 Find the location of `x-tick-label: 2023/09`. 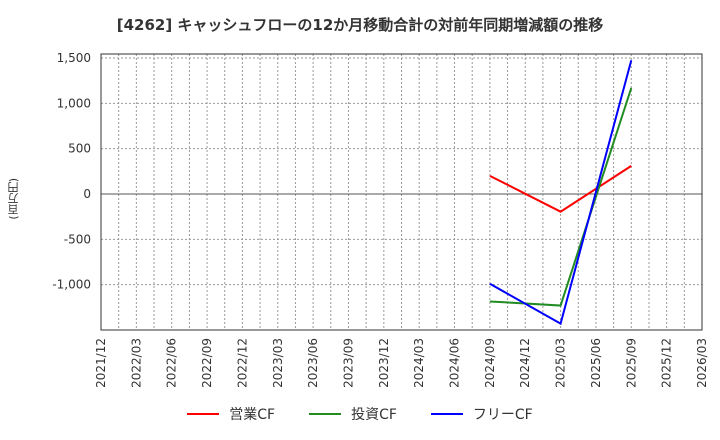

x-tick-label: 2023/09 is located at coordinates (348, 363).